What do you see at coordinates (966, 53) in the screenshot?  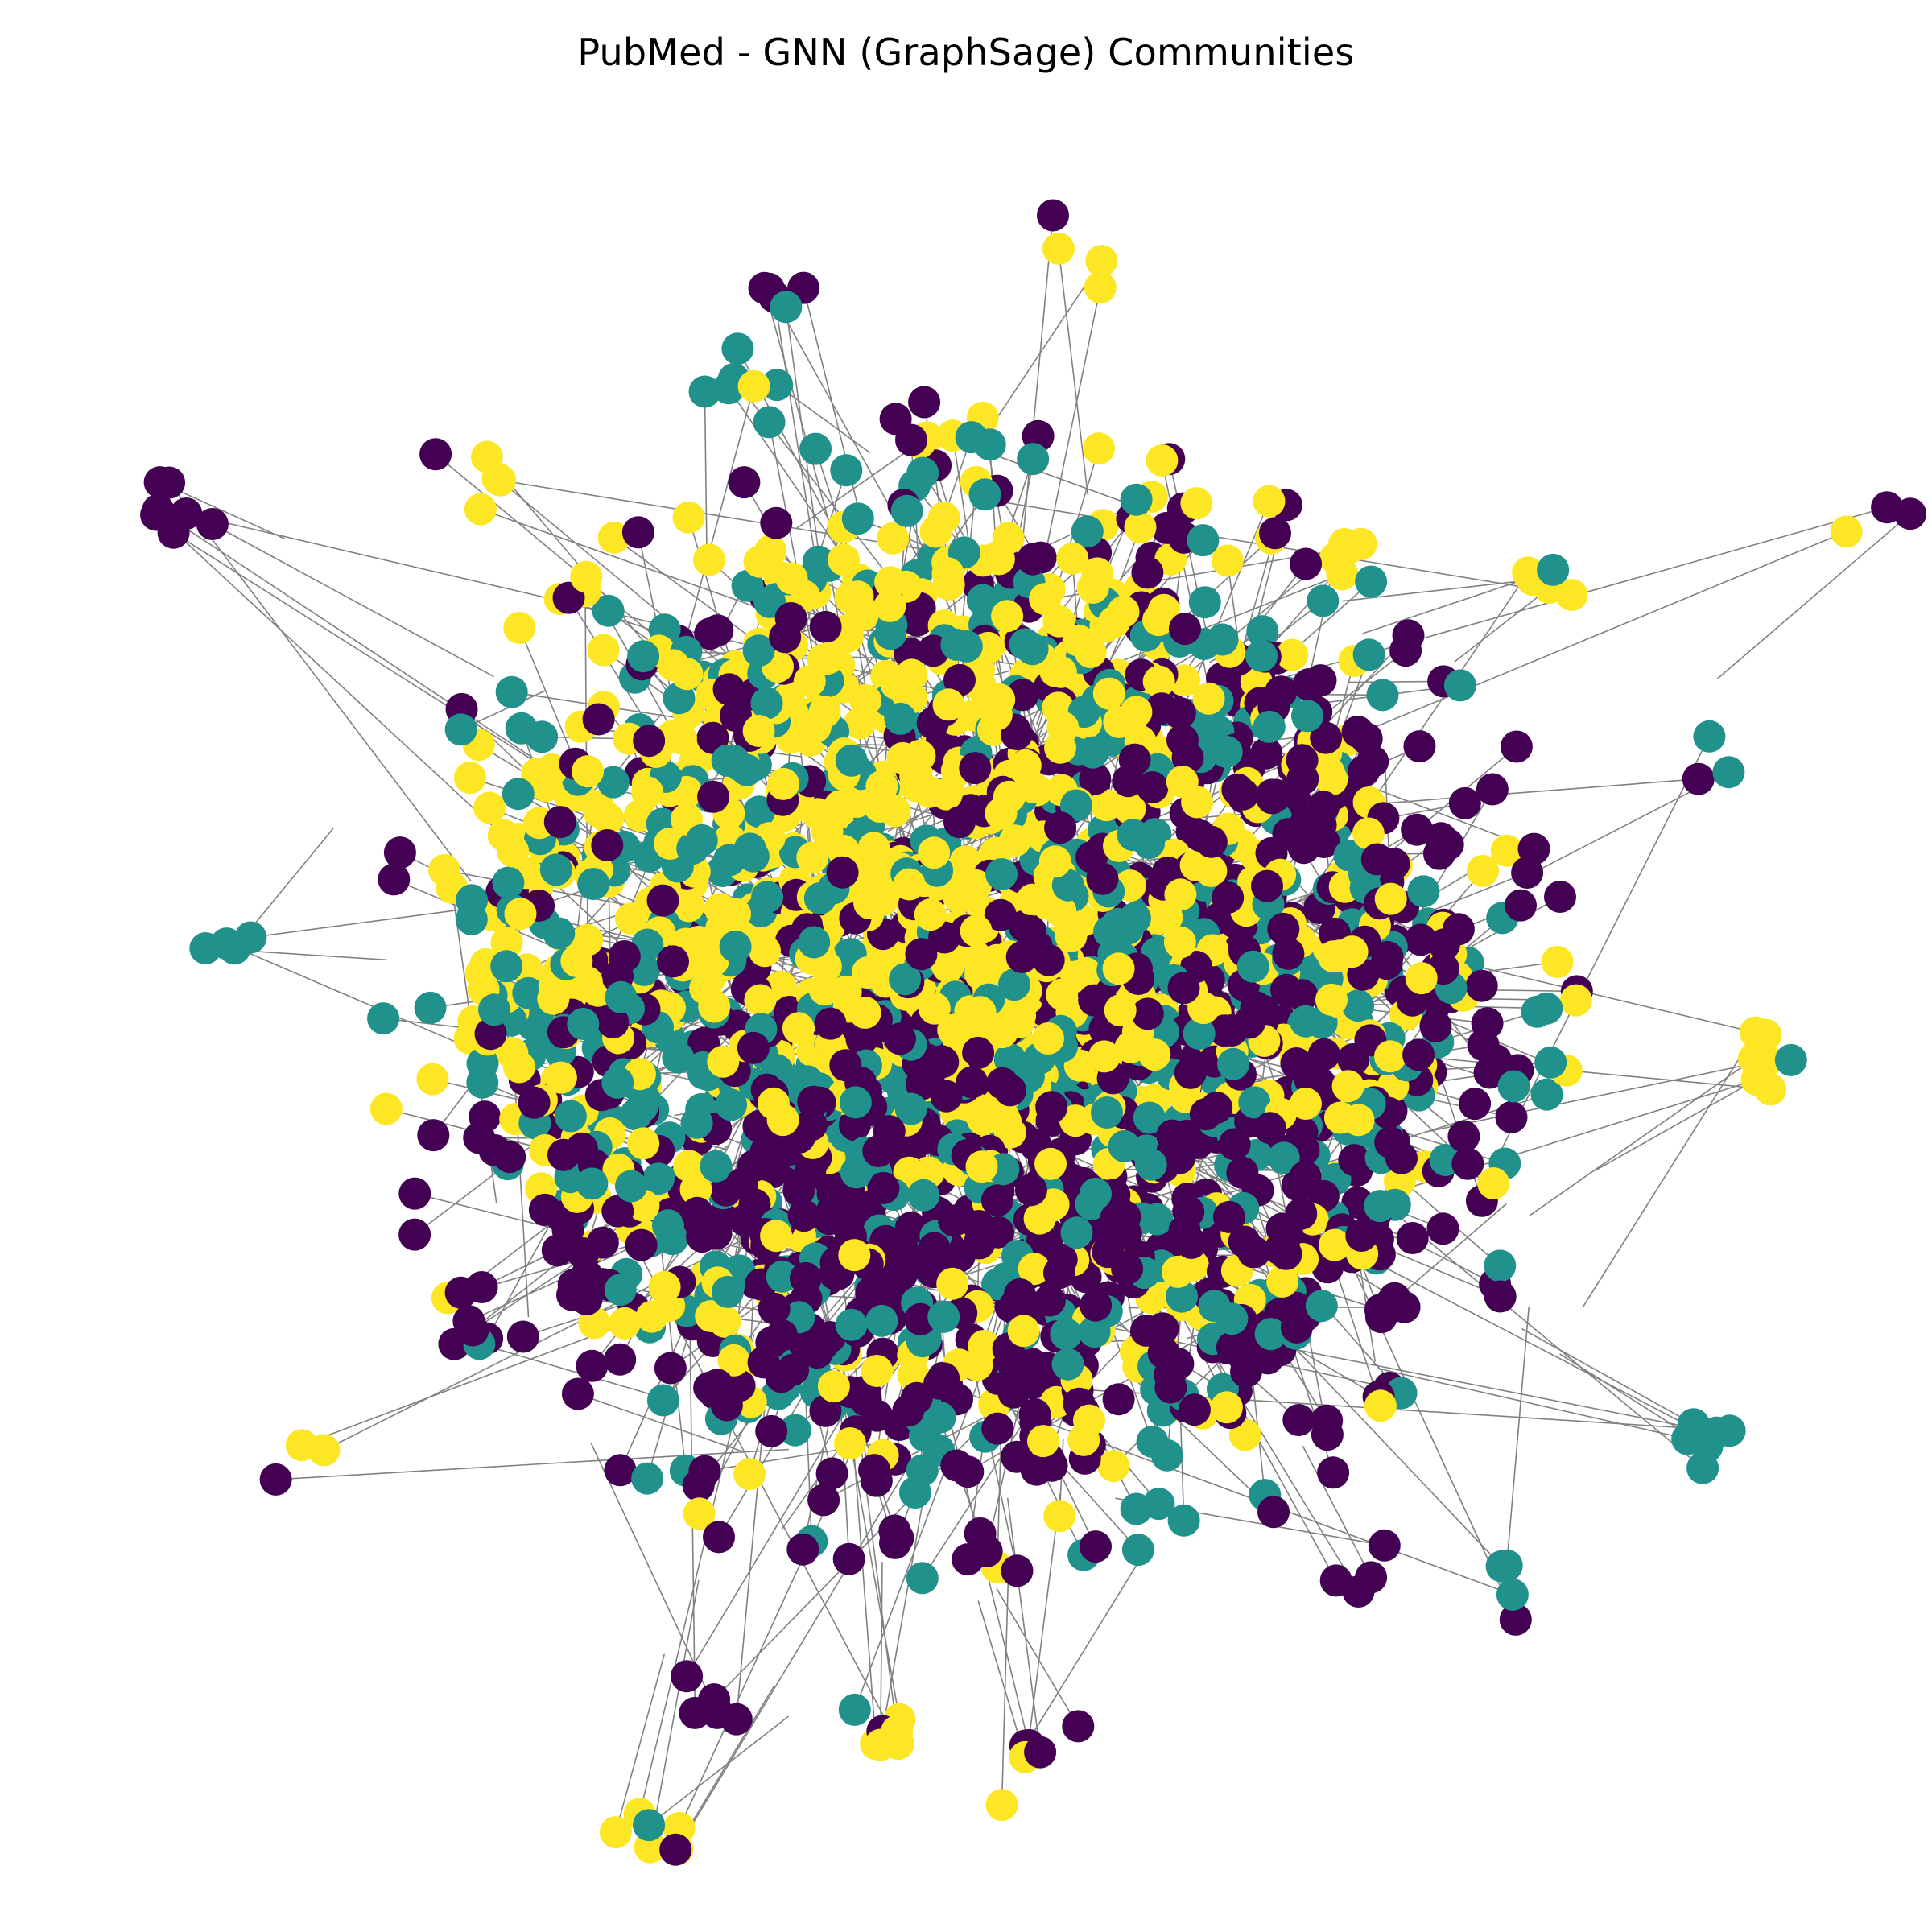 I see `figure-title: PubMed - GNN (GraphSage) Communities` at bounding box center [966, 53].